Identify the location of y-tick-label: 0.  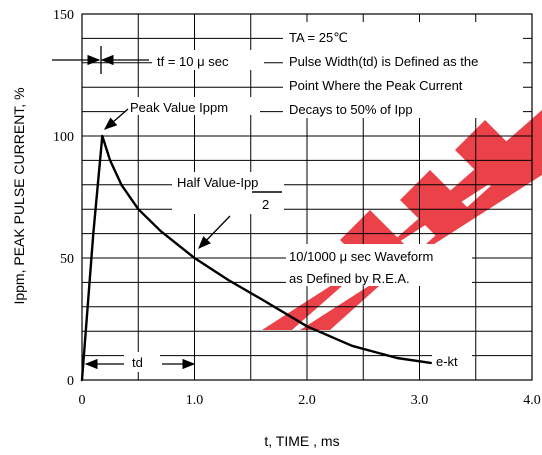
(70, 381).